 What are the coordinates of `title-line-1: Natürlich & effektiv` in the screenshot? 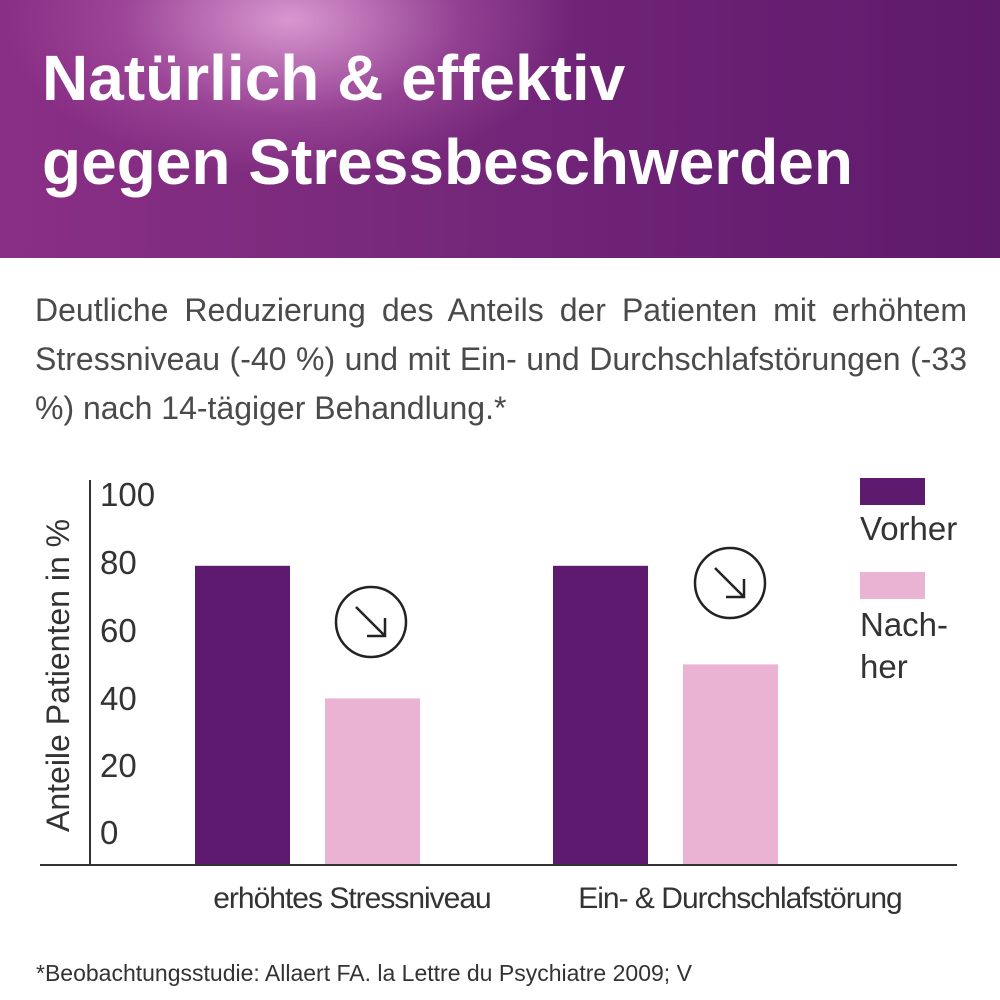 It's located at (334, 78).